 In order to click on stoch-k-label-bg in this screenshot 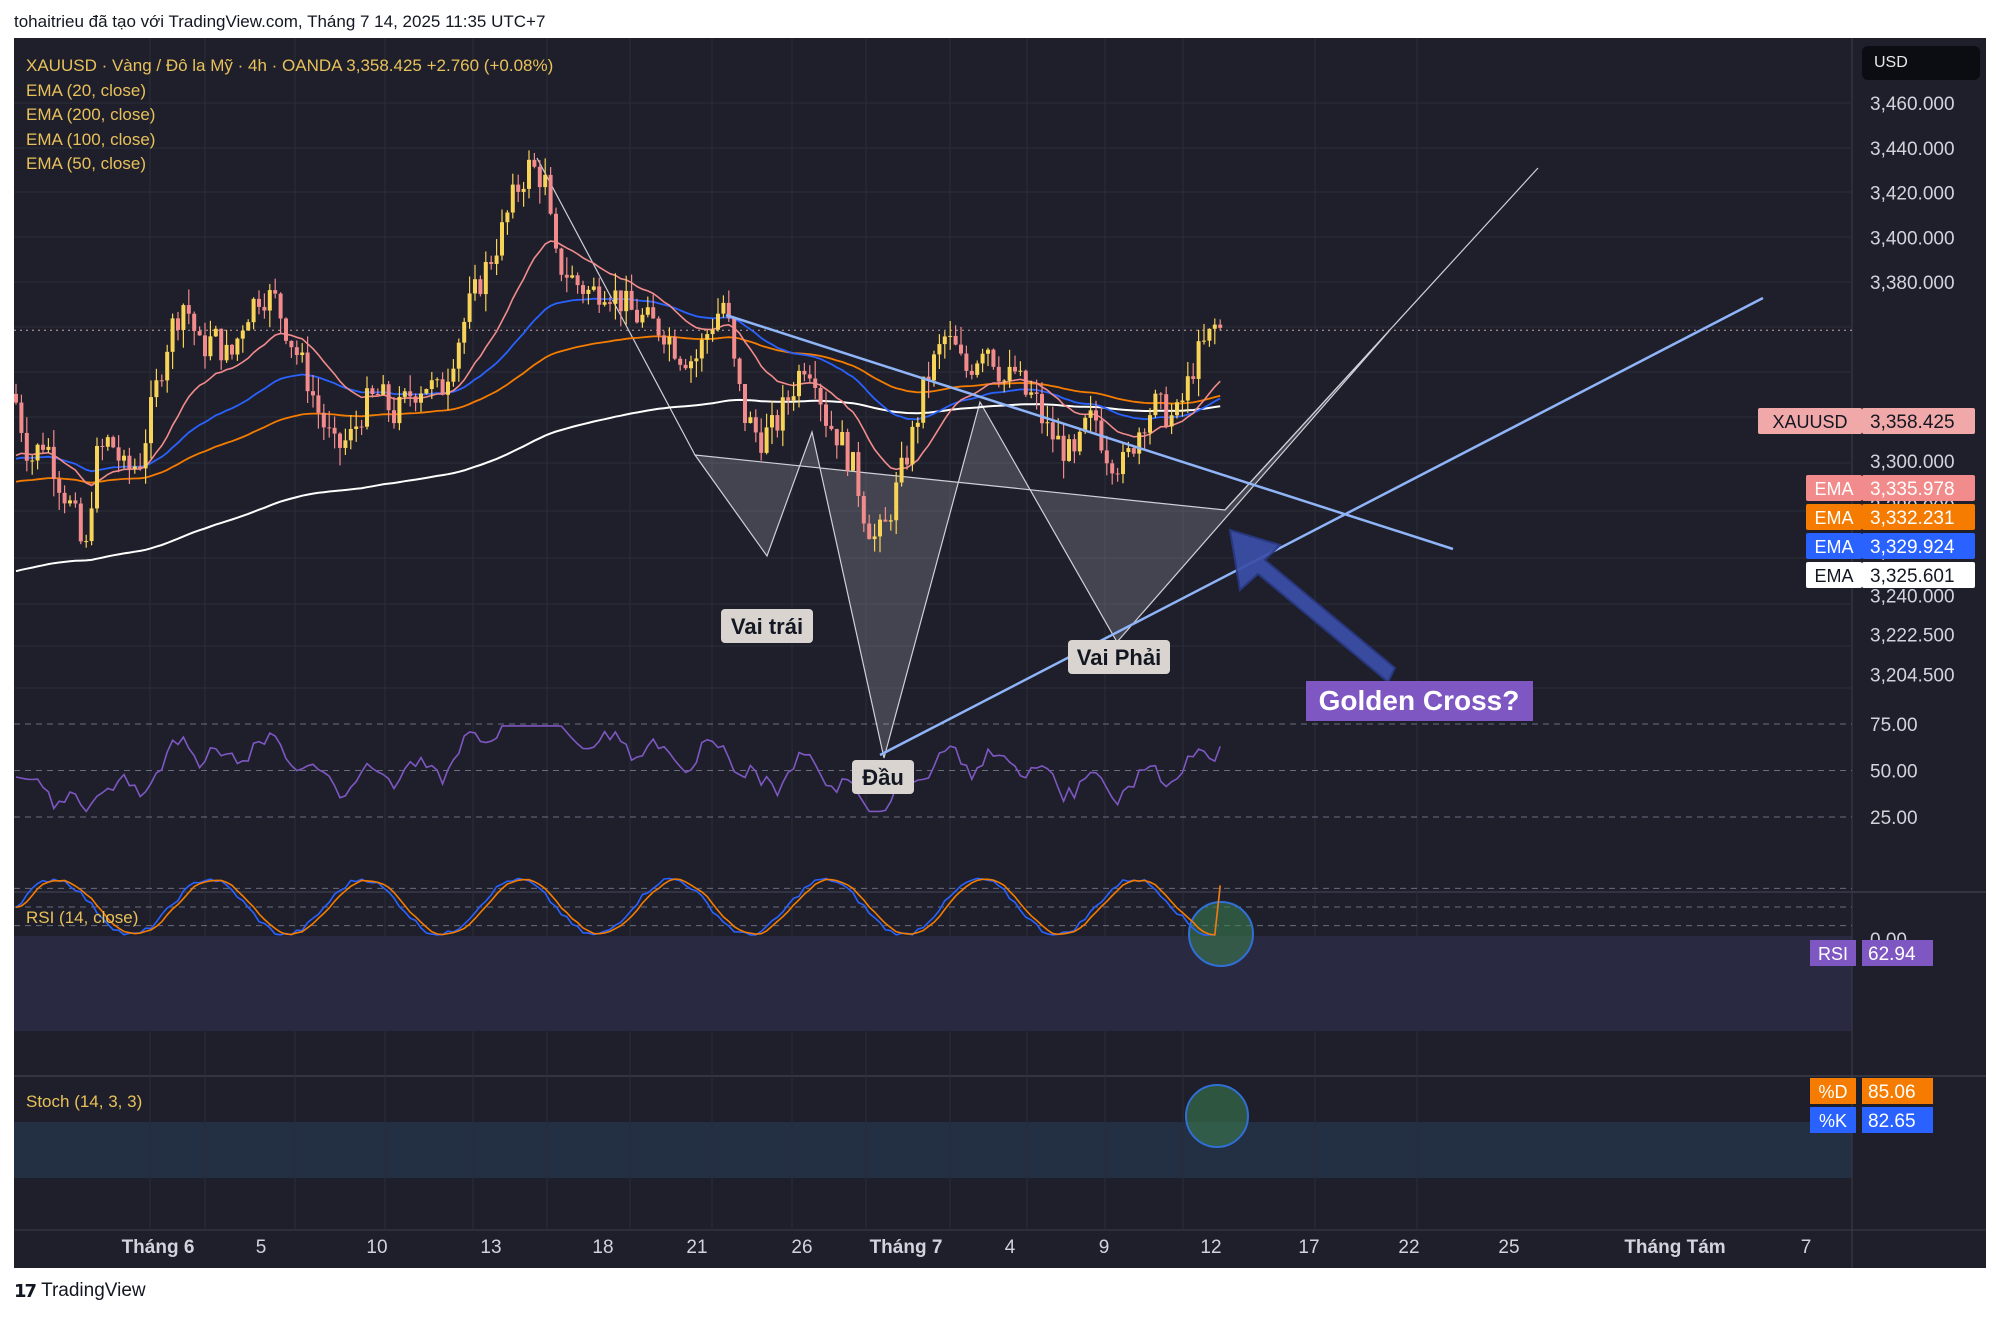, I will do `click(1833, 1120)`.